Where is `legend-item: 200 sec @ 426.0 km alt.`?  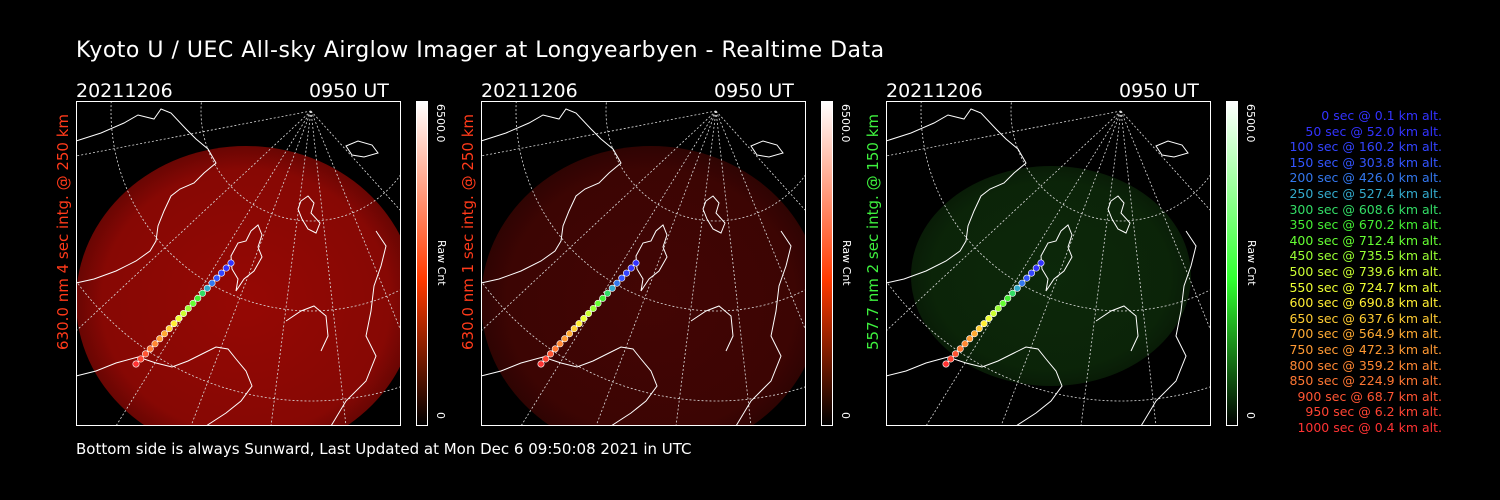 legend-item: 200 sec @ 426.0 km alt. is located at coordinates (1365, 178).